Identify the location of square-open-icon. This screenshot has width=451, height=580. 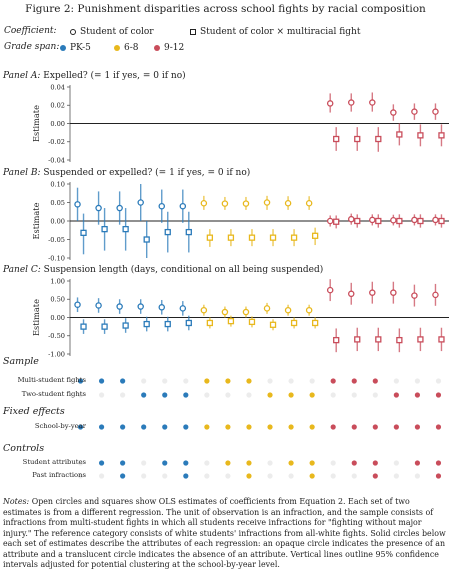
(193, 32).